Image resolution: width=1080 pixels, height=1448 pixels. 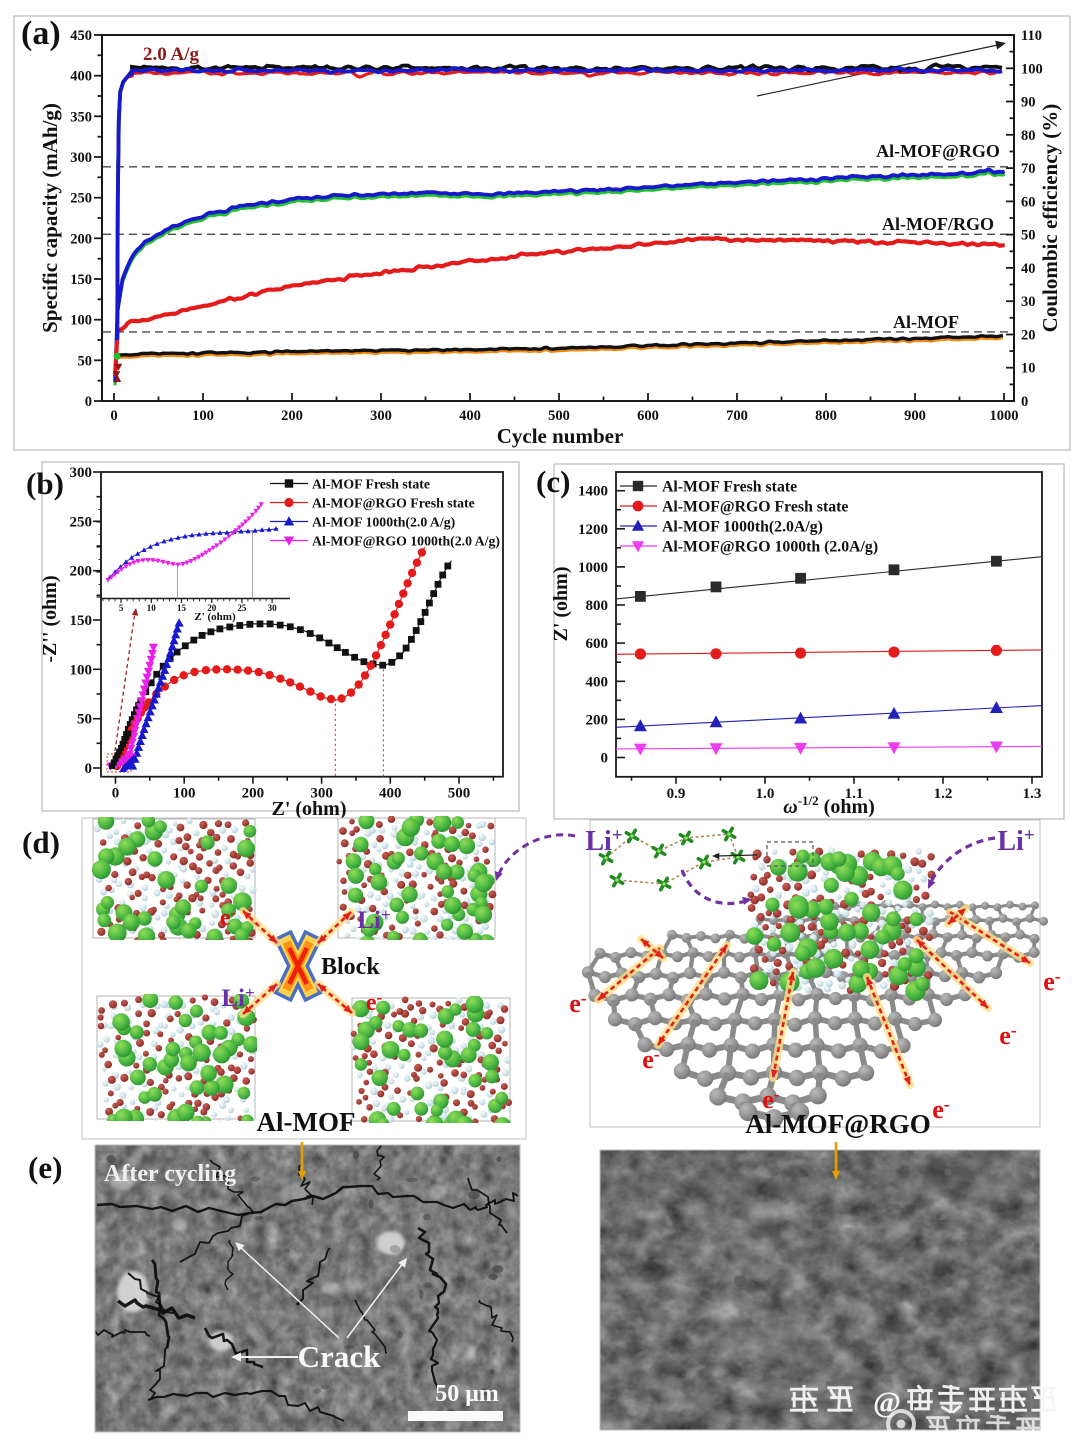 What do you see at coordinates (1028, 202) in the screenshot?
I see `svg-text: 60` at bounding box center [1028, 202].